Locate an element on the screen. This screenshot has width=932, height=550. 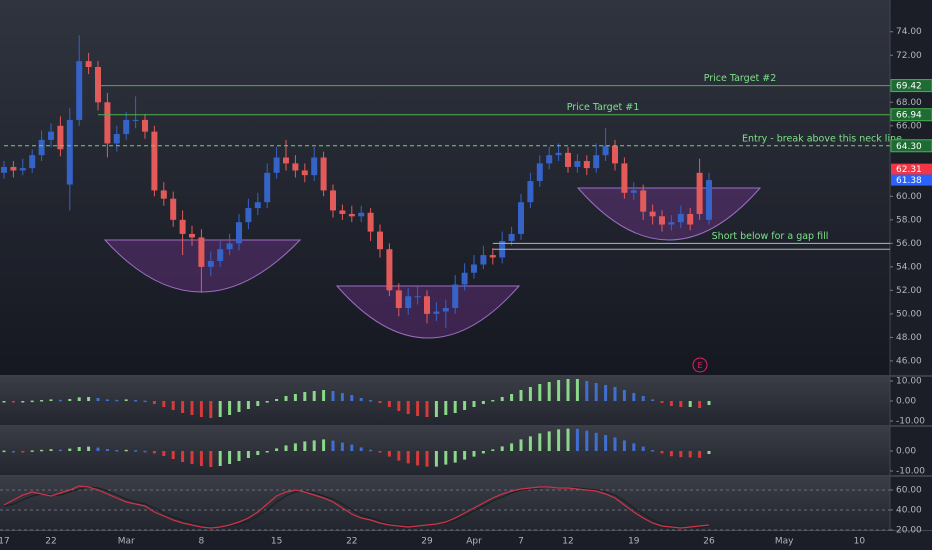
earnings-marker is located at coordinates (700, 365).